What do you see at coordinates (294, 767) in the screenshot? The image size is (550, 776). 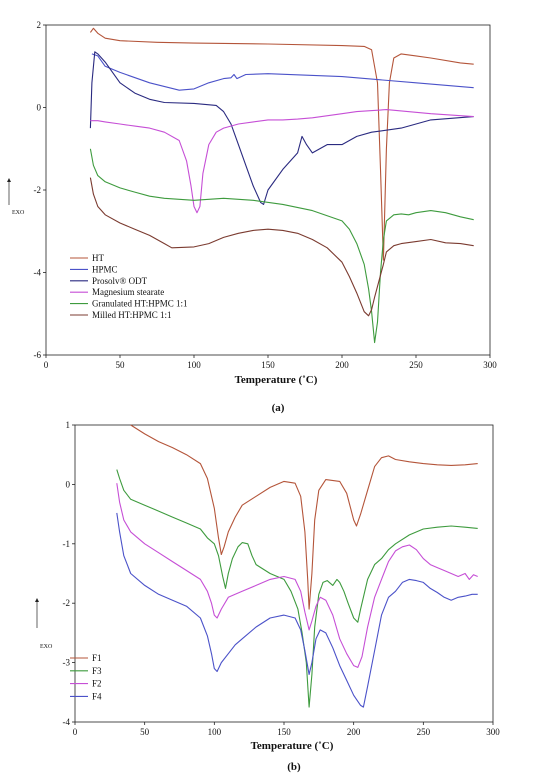 I see `panel-label: (b)` at bounding box center [294, 767].